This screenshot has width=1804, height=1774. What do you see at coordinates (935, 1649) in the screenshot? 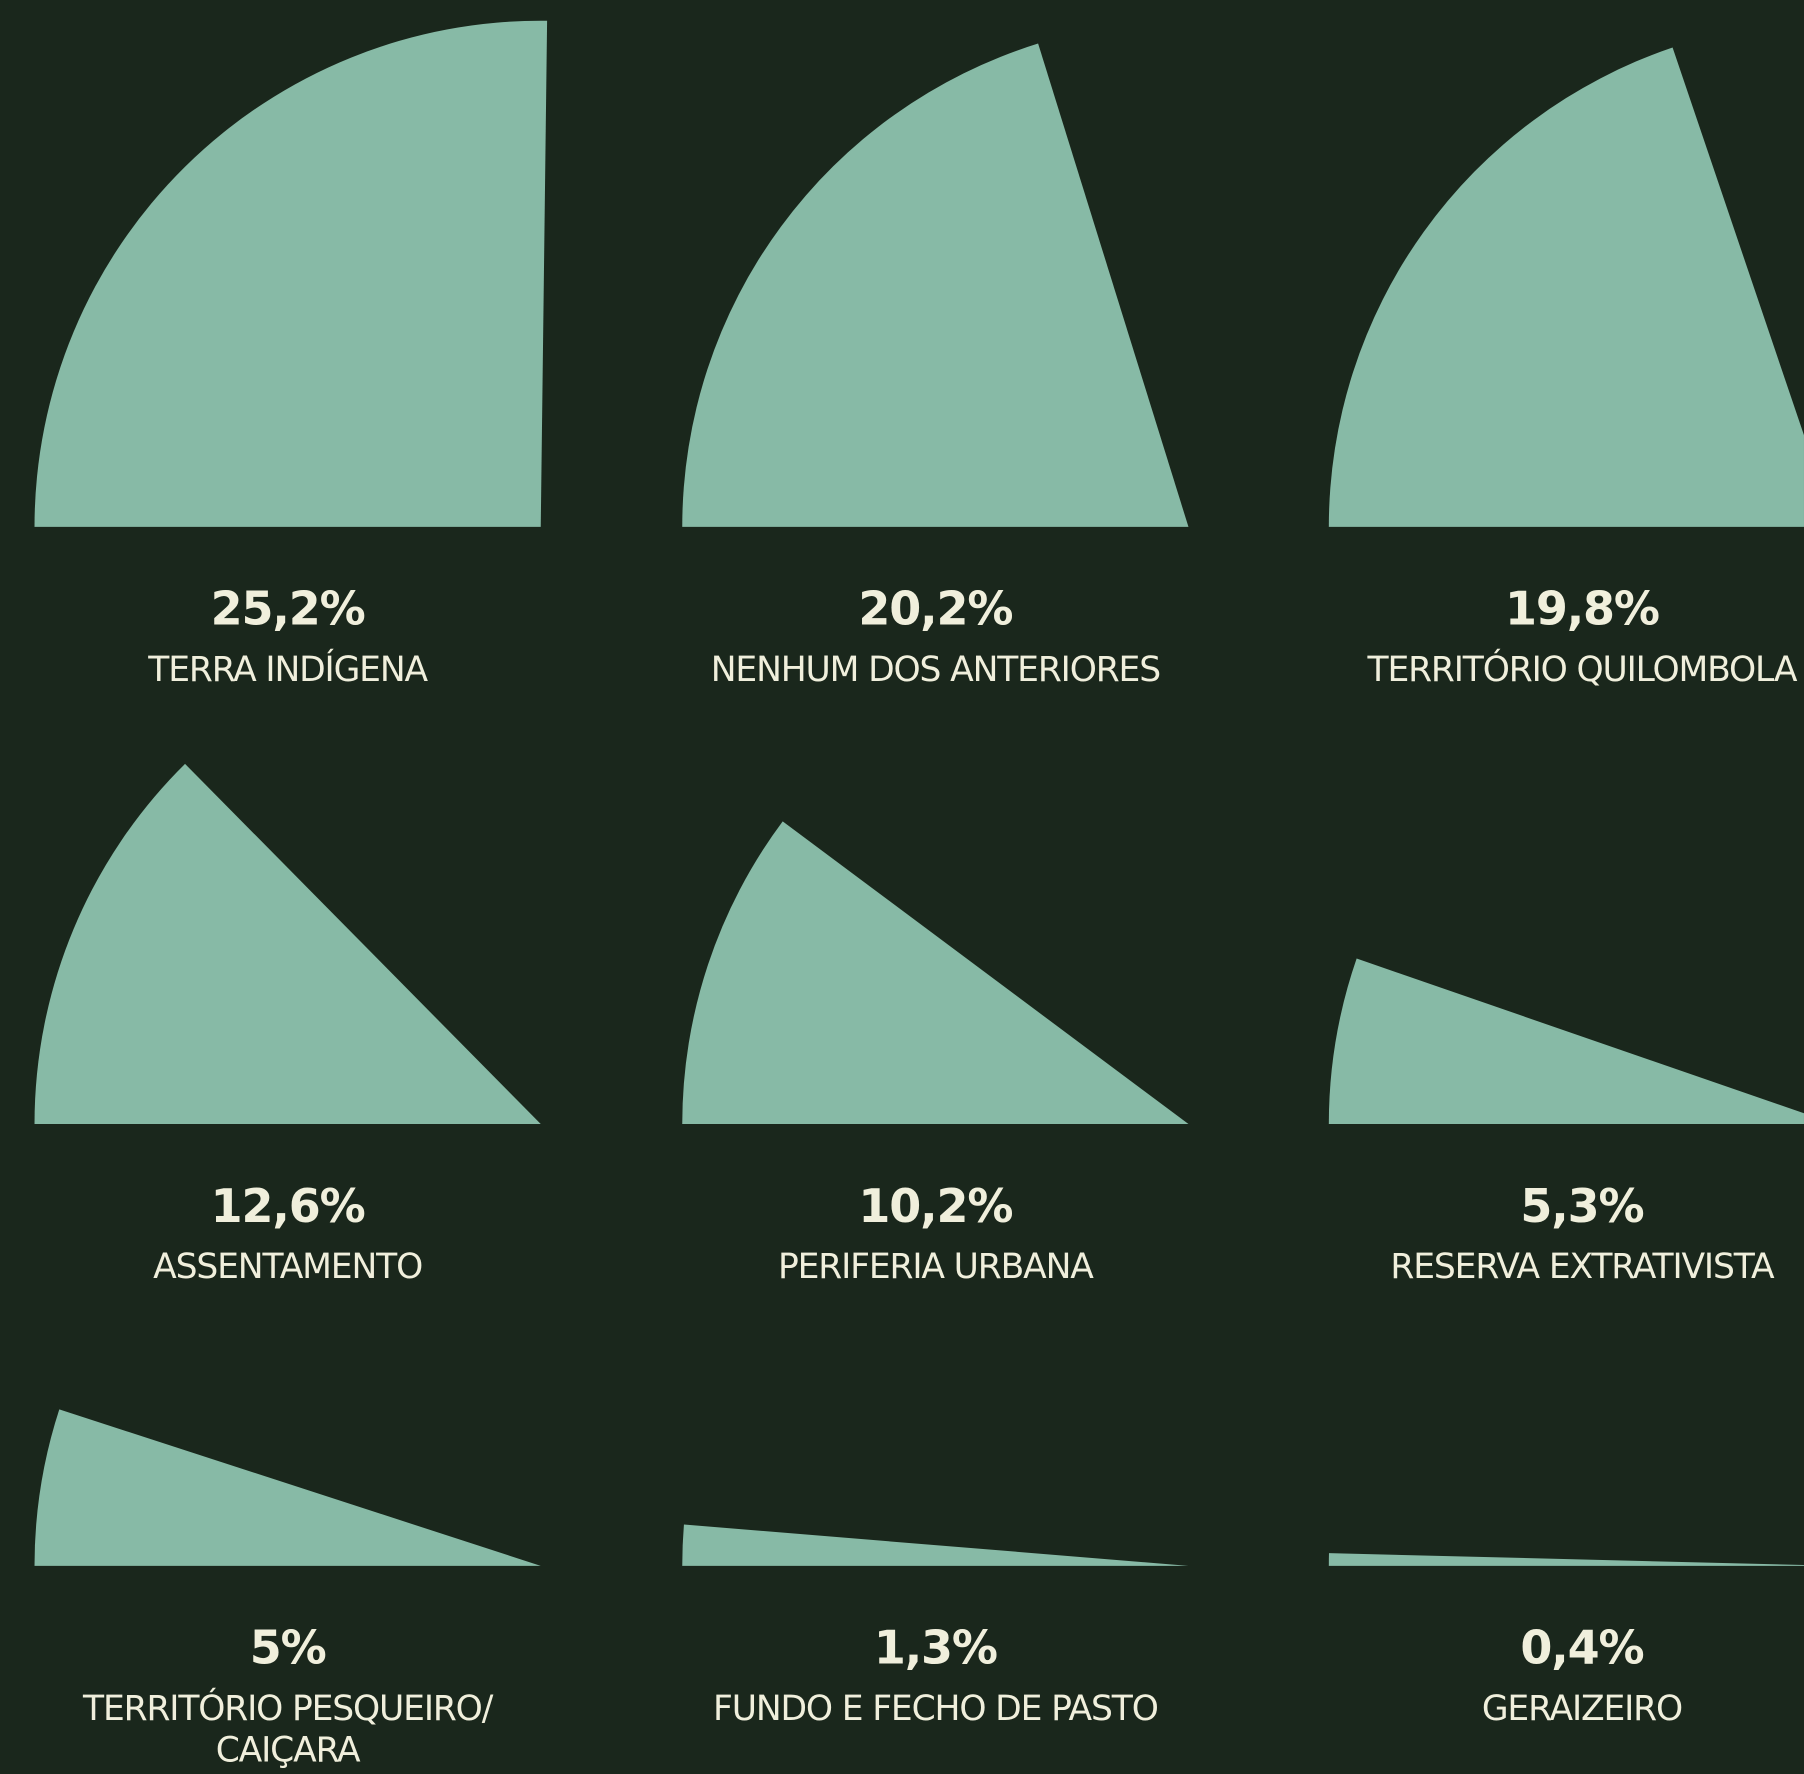
I see `value-label: 1,3%` at bounding box center [935, 1649].